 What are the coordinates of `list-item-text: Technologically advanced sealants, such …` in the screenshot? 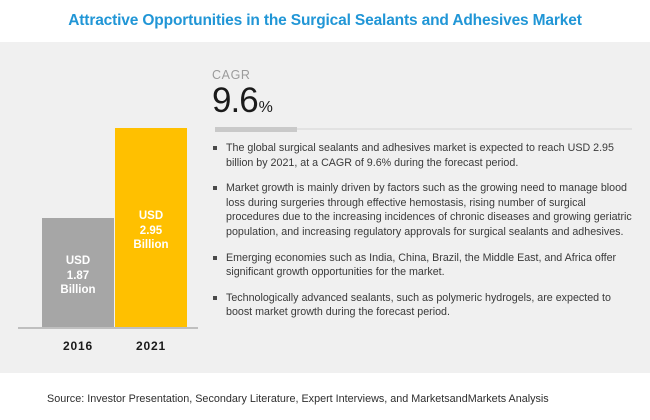 It's located at (418, 305).